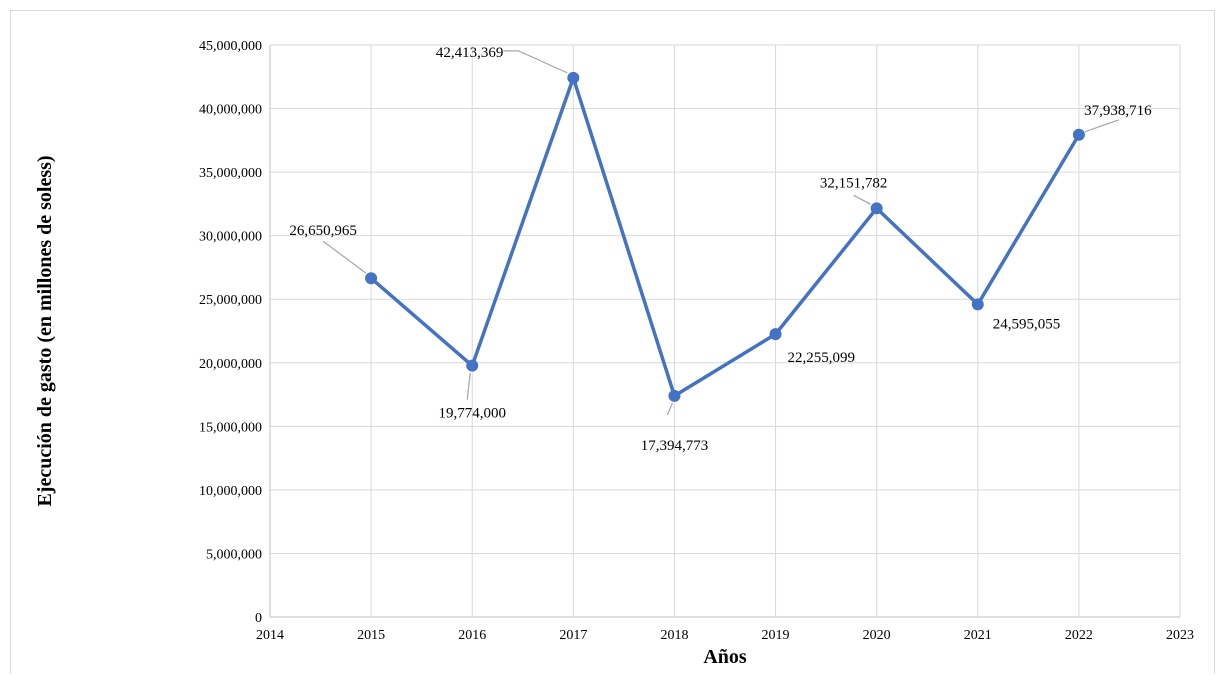 This screenshot has height=675, width=1225. I want to click on y-tick-label: 0, so click(258, 618).